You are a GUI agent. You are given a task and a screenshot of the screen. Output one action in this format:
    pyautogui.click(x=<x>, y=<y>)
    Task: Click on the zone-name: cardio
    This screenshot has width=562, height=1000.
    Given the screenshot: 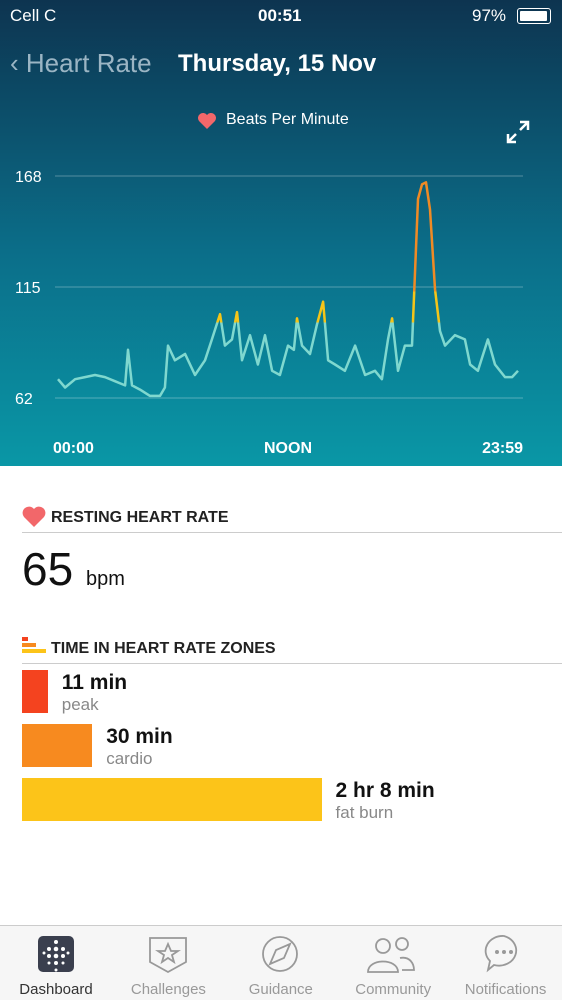 What is the action you would take?
    pyautogui.click(x=129, y=758)
    